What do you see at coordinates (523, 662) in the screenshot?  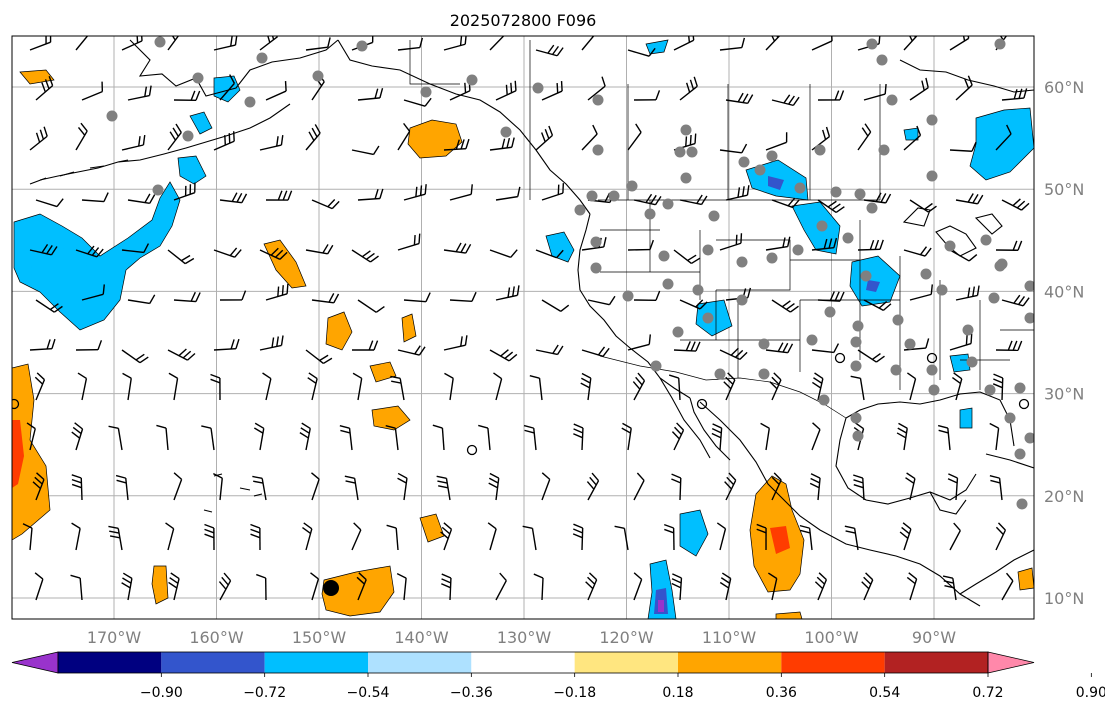 I see `colorbar-outline` at bounding box center [523, 662].